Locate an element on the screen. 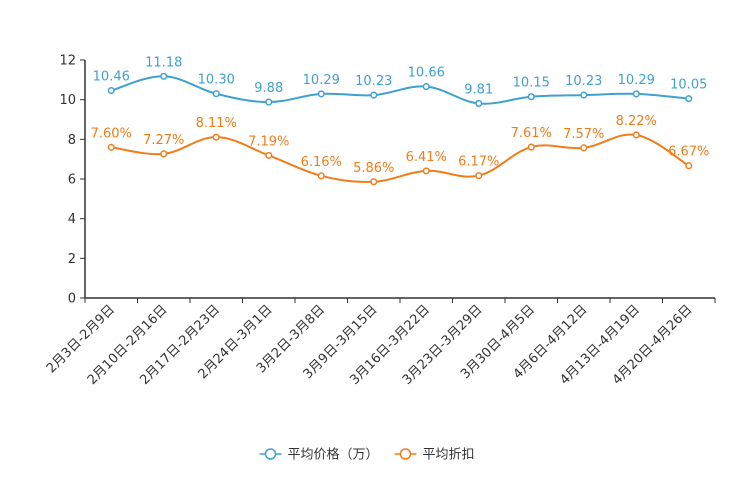 This screenshot has height=496, width=744. data-label: 10.66 is located at coordinates (426, 73).